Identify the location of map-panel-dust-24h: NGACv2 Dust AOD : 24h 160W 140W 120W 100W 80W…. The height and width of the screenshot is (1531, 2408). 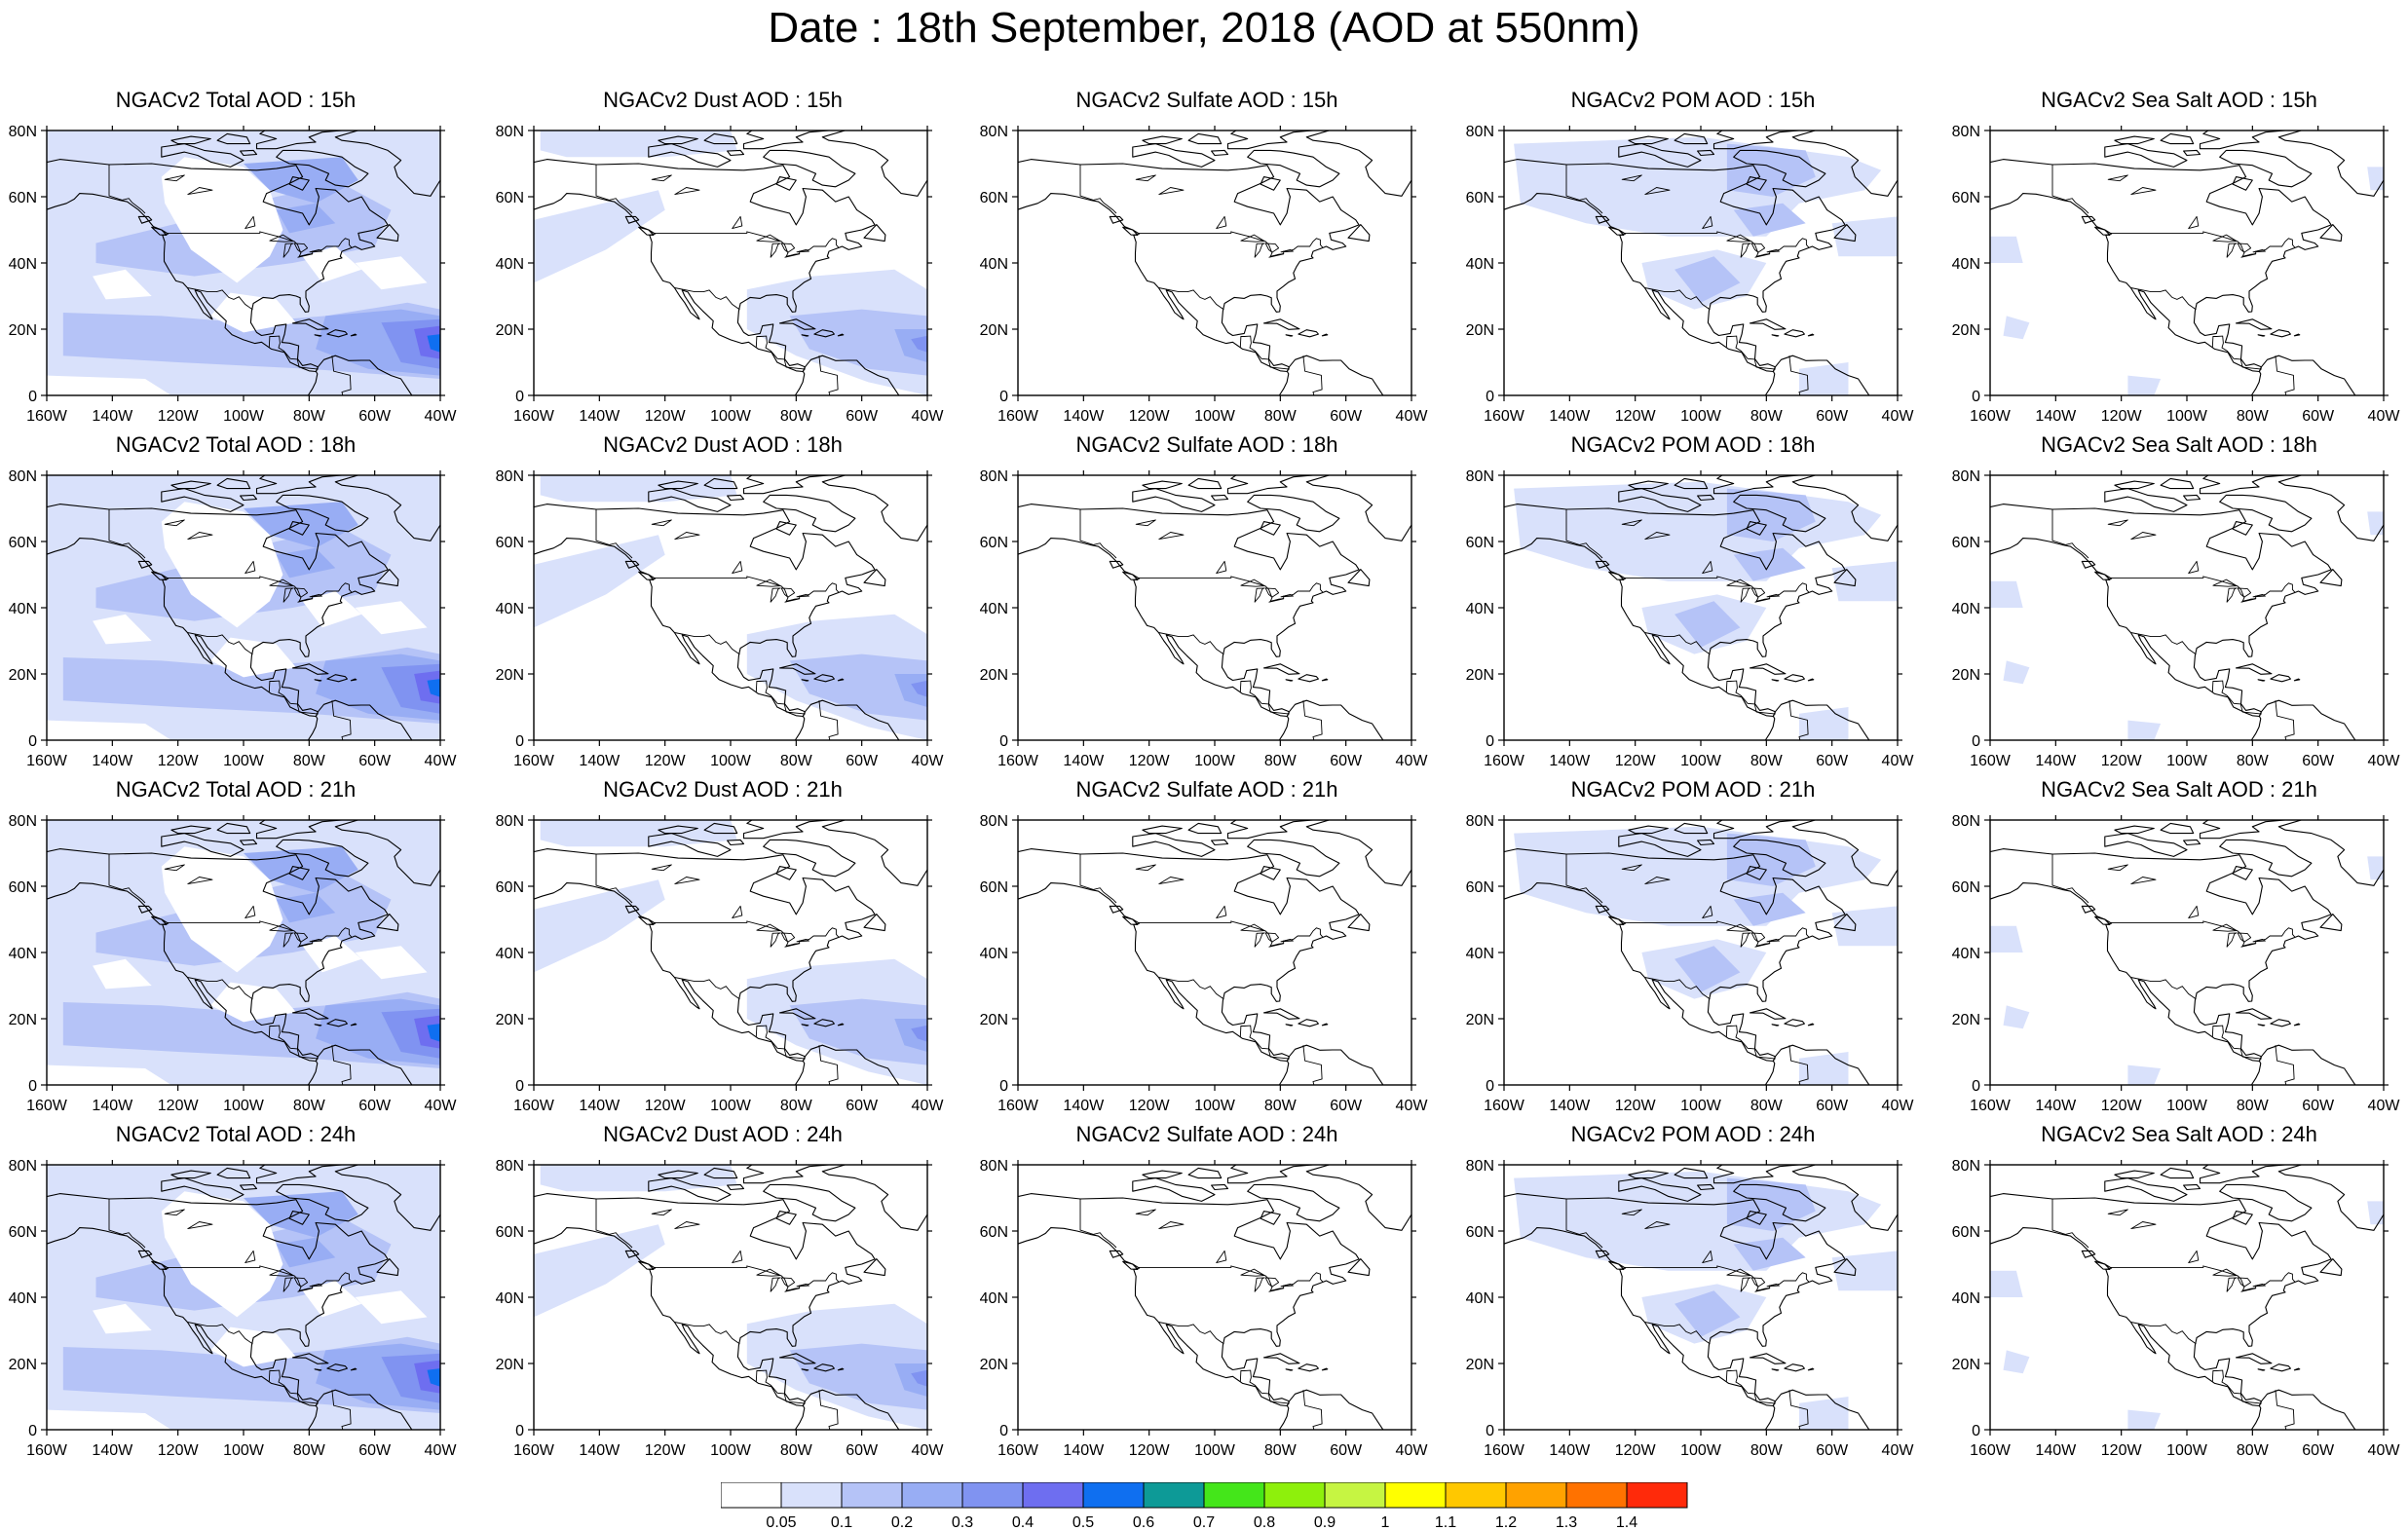
(728, 1294).